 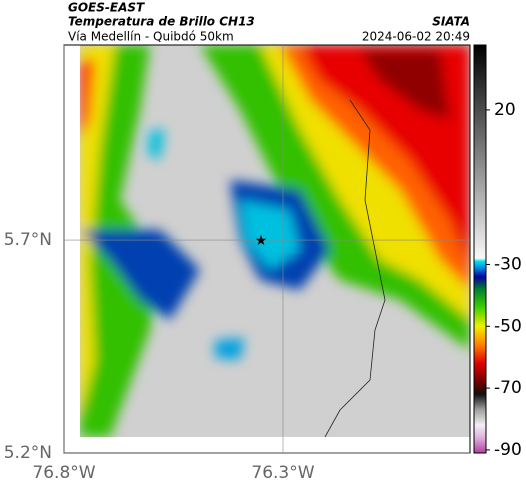 I want to click on y-tick-label: 5.7°N, so click(x=28, y=240).